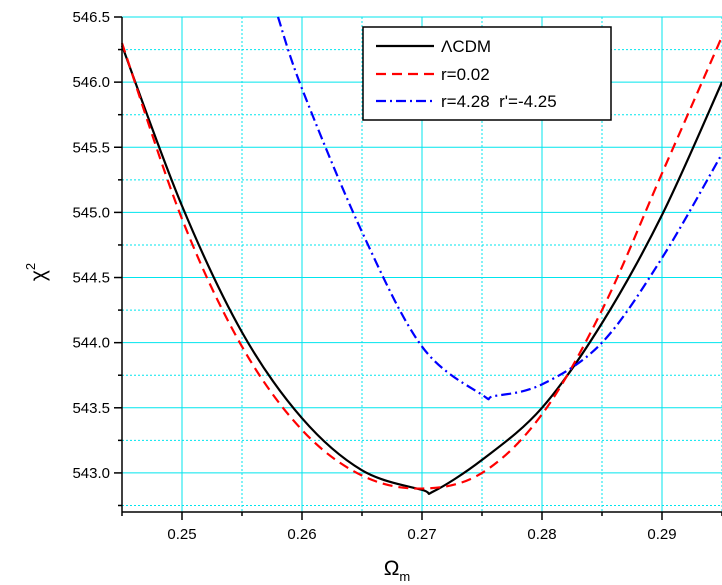  What do you see at coordinates (397, 570) in the screenshot?
I see `x-axis-title: Ωm` at bounding box center [397, 570].